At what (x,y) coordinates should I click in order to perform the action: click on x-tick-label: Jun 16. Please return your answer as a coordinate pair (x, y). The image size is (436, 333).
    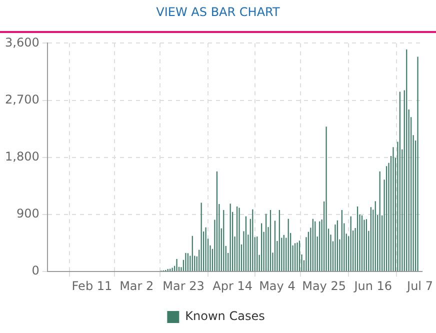
    Looking at the image, I should click on (372, 285).